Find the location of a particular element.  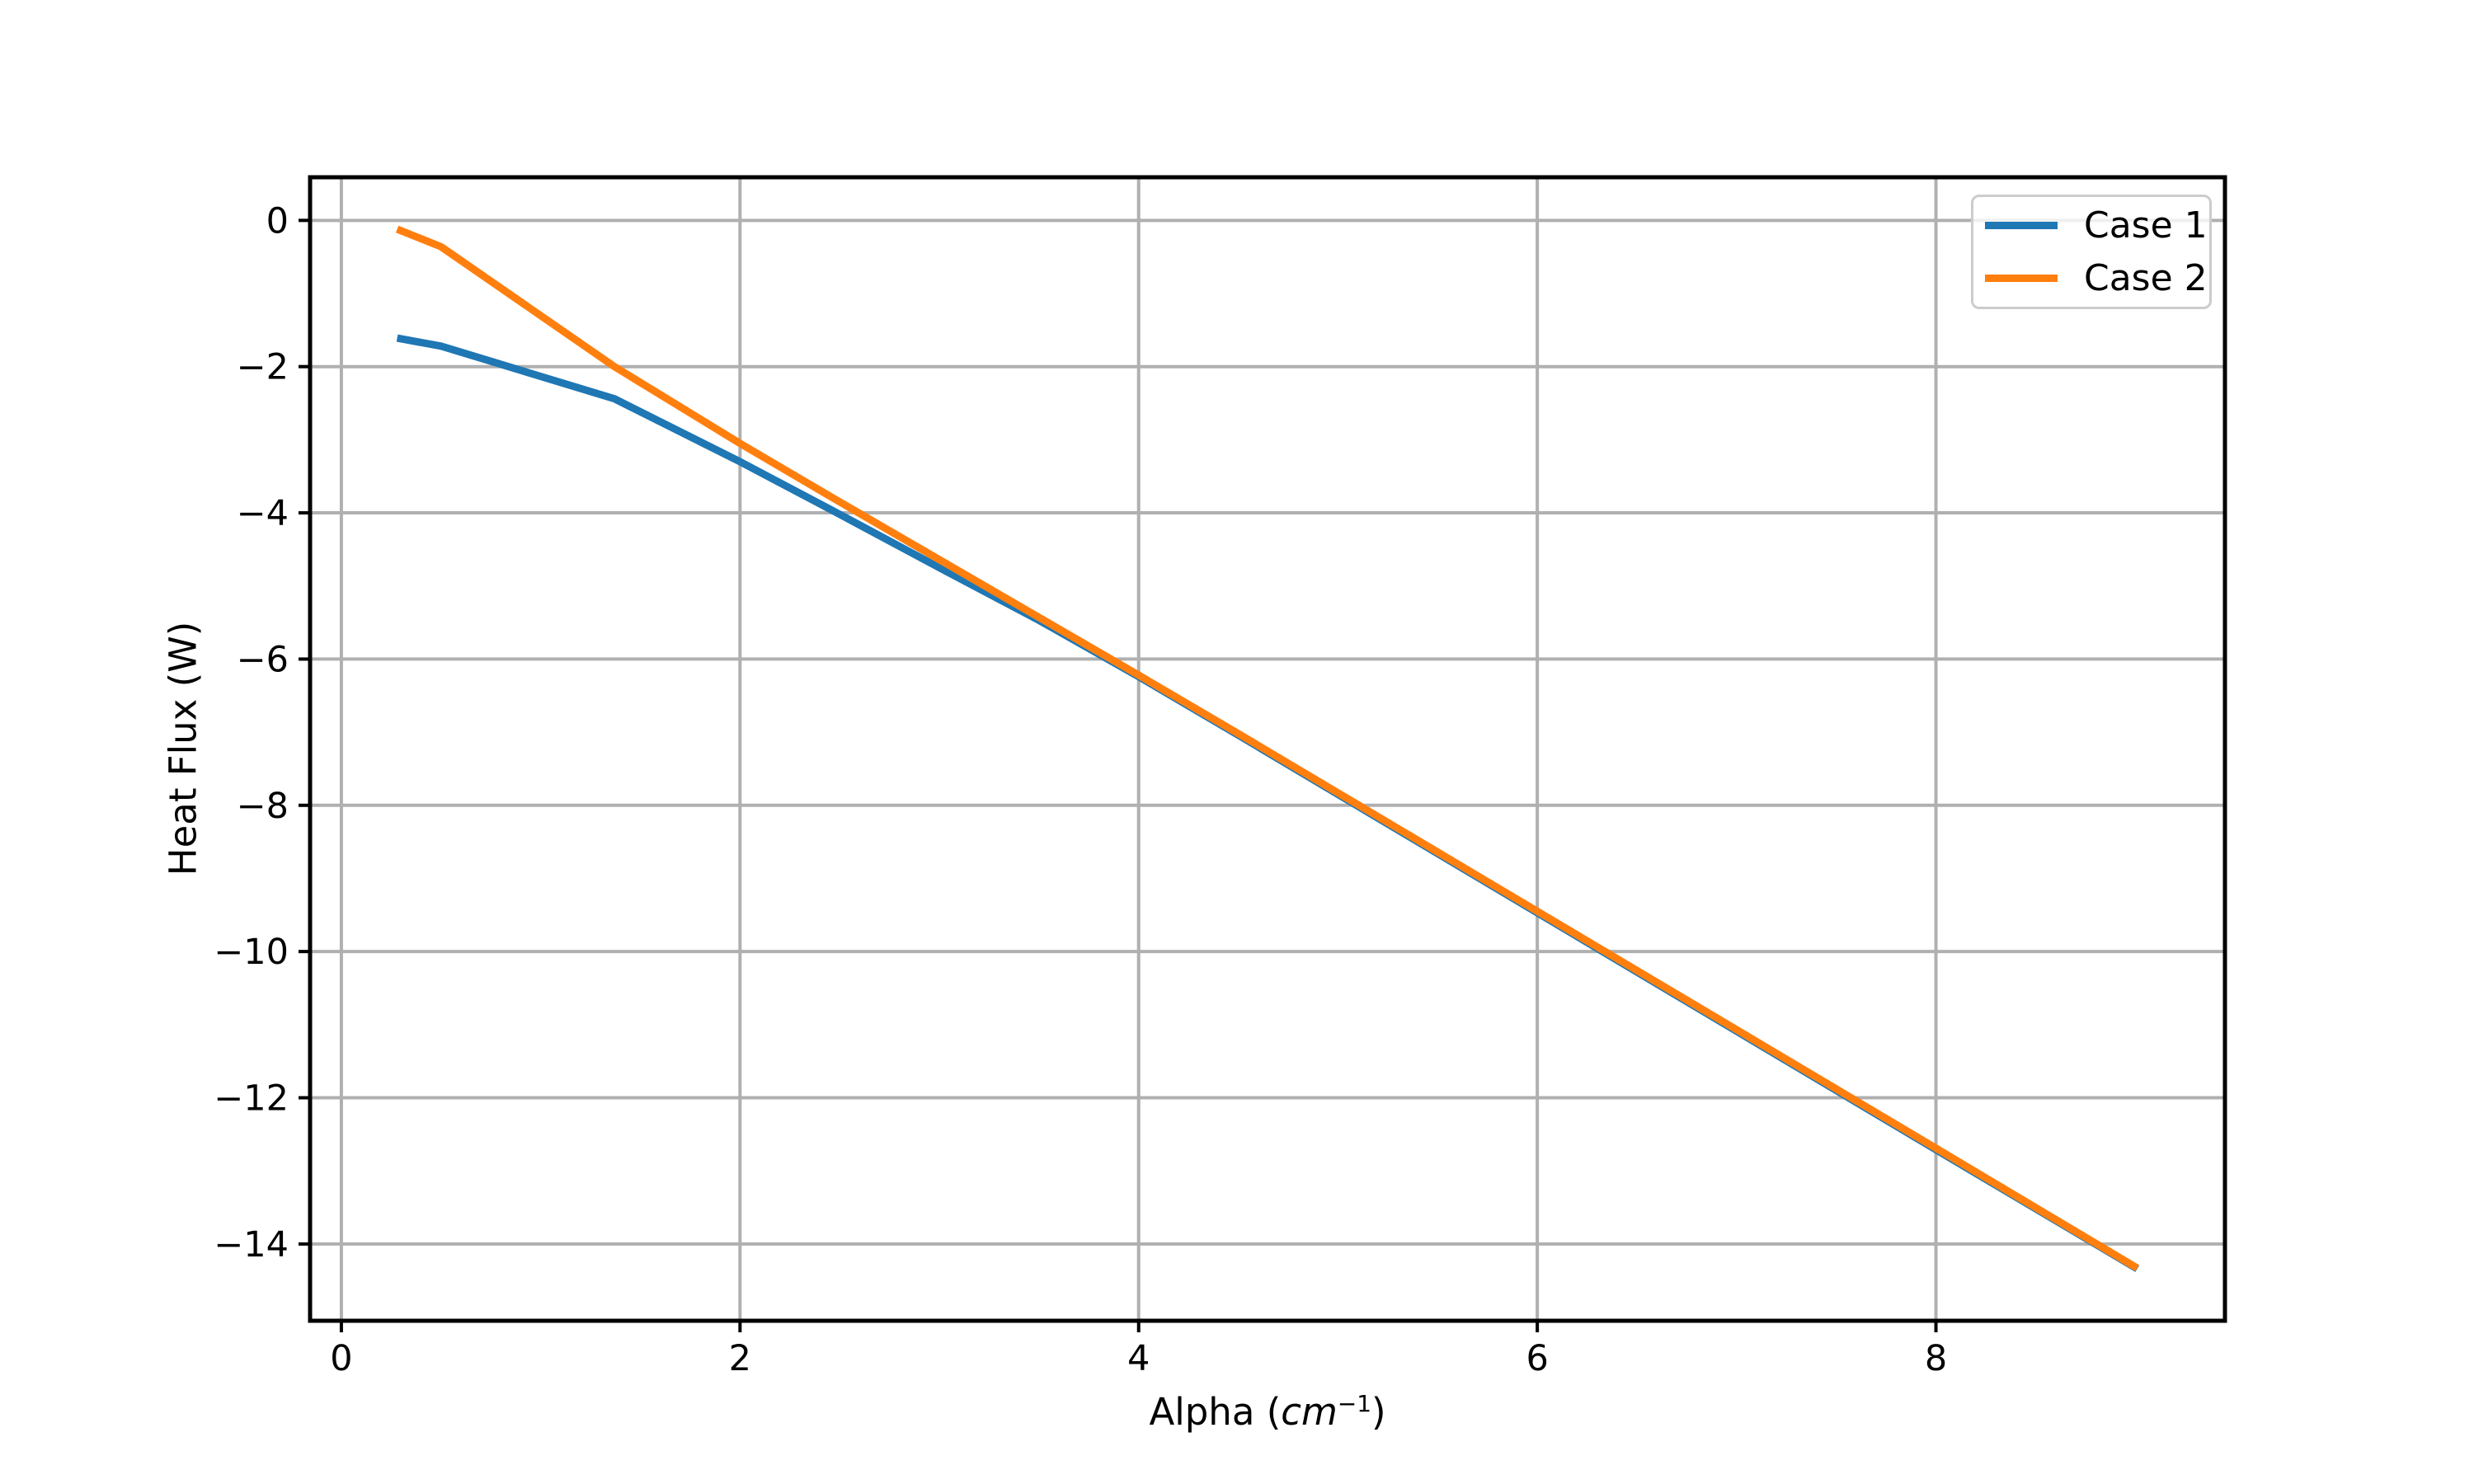

legend-item-case-1: Case 1 is located at coordinates (2097, 226).